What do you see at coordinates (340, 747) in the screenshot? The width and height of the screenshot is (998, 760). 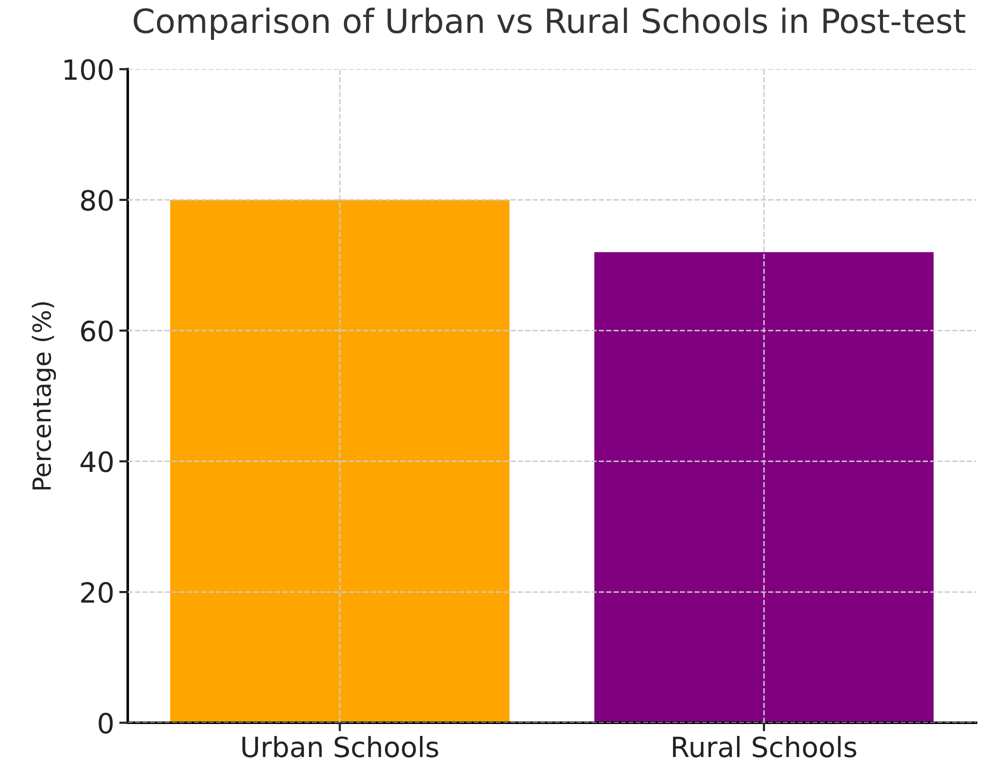 I see `x-tick-label: Urban Schools` at bounding box center [340, 747].